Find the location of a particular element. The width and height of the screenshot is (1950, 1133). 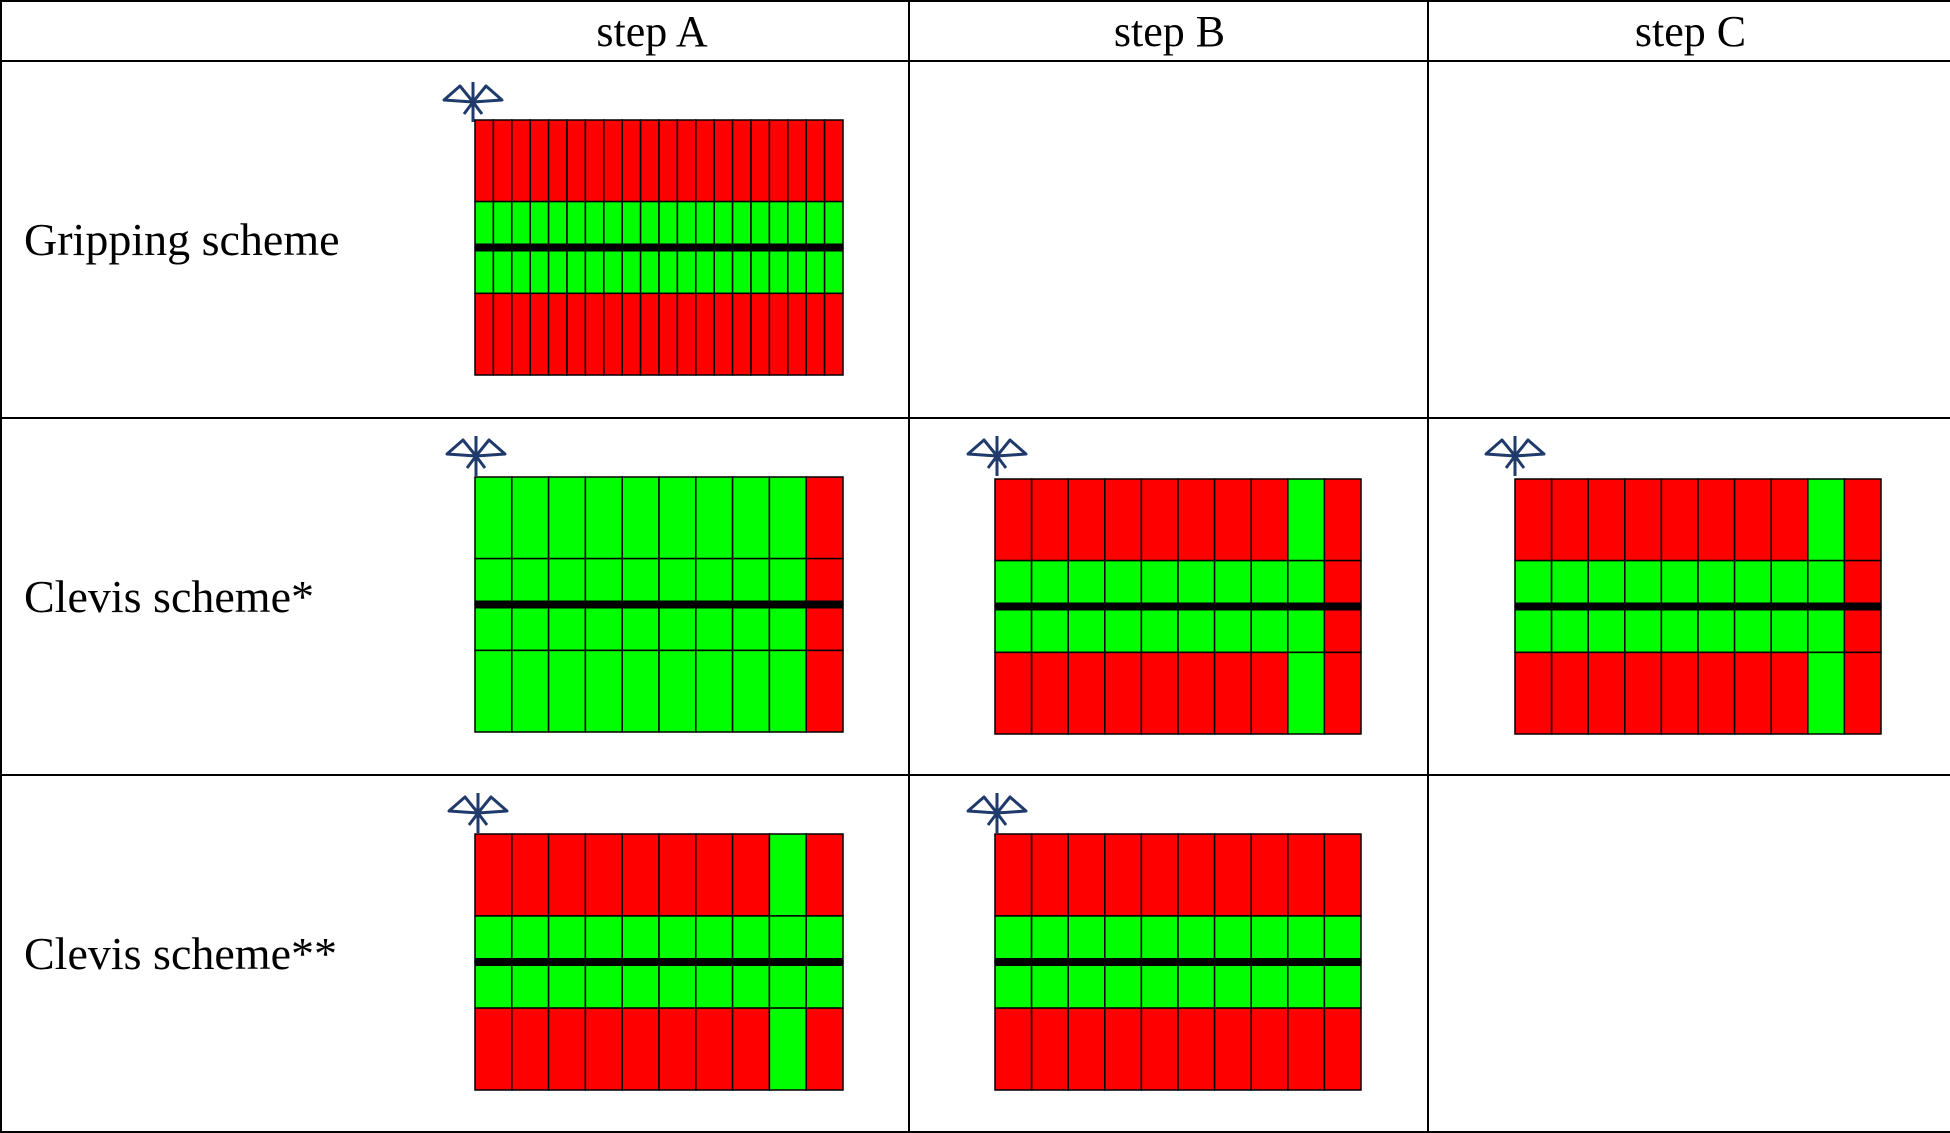

cell-gripping-step-b is located at coordinates (1168, 239).